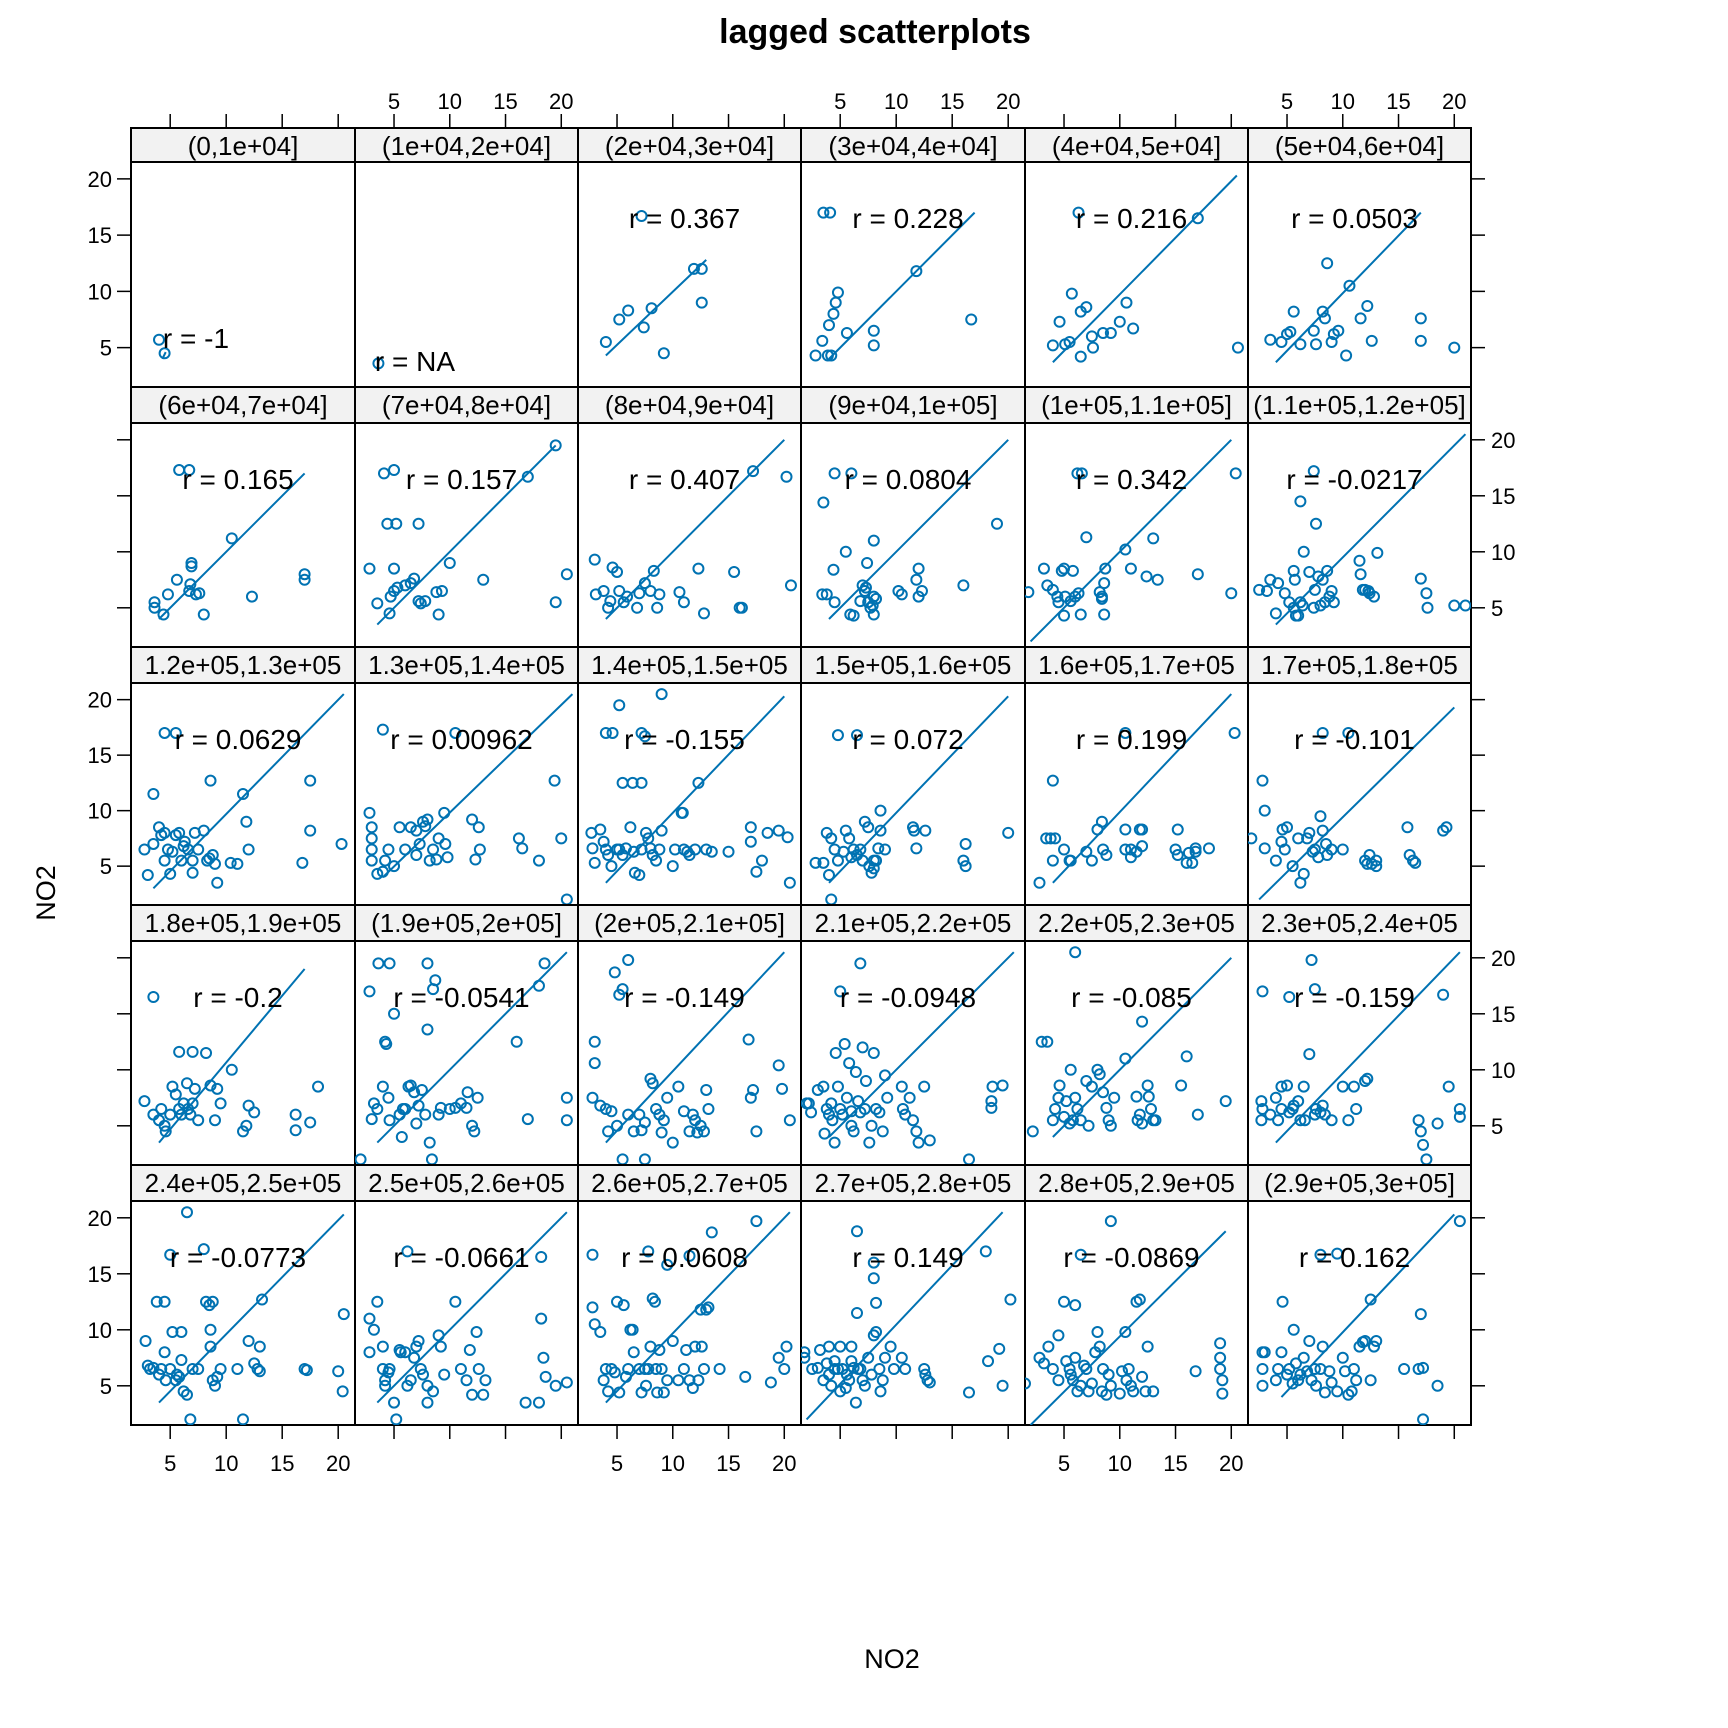 The width and height of the screenshot is (1728, 1728). Describe the element at coordinates (1354, 1257) in the screenshot. I see `correlation-label: r = 0.162` at that location.